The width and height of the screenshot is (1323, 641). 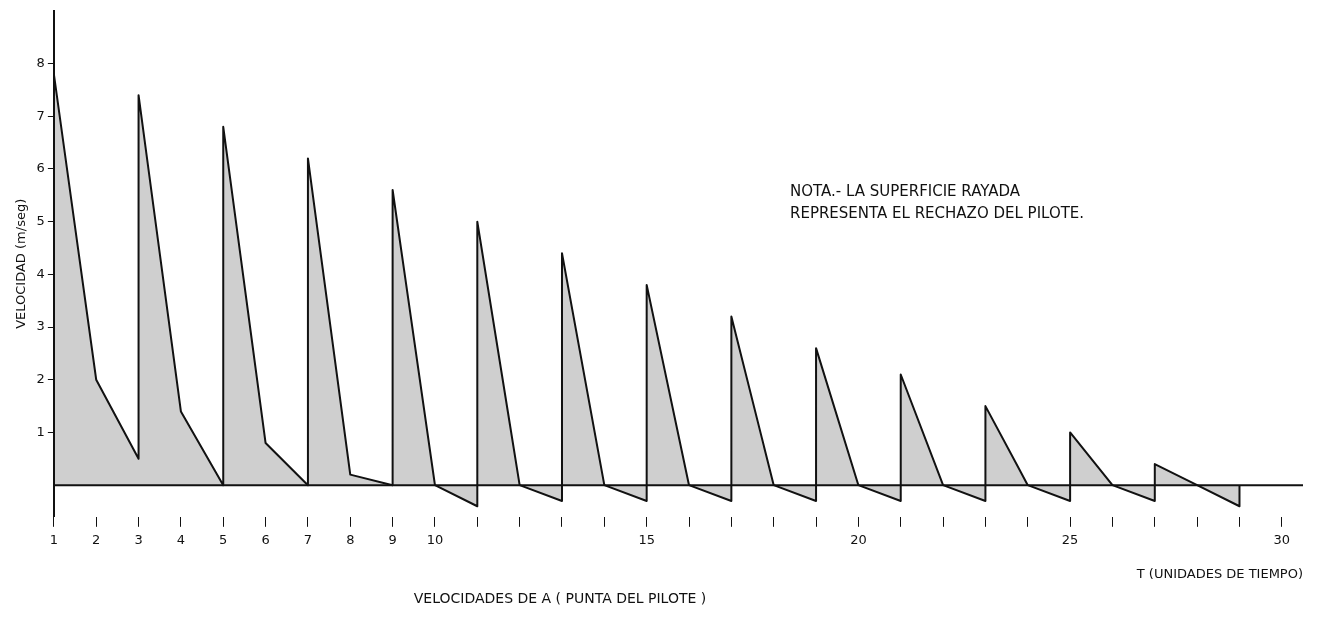 What do you see at coordinates (40, 273) in the screenshot?
I see `y-tick-label: 4` at bounding box center [40, 273].